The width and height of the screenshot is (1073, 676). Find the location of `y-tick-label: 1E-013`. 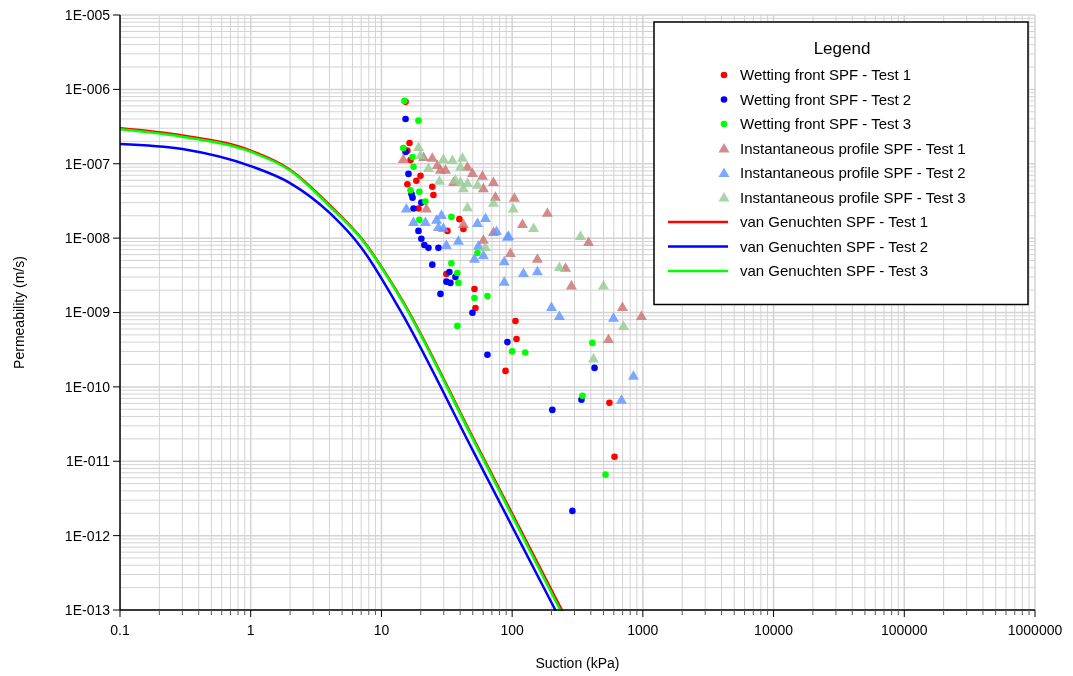

y-tick-label: 1E-013 is located at coordinates (87, 609).